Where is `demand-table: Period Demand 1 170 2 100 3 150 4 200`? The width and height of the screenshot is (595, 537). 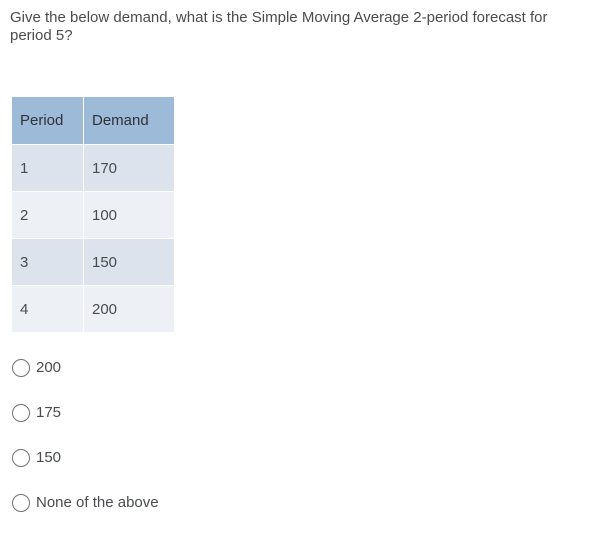 demand-table: Period Demand 1 170 2 100 3 150 4 200 is located at coordinates (93, 214).